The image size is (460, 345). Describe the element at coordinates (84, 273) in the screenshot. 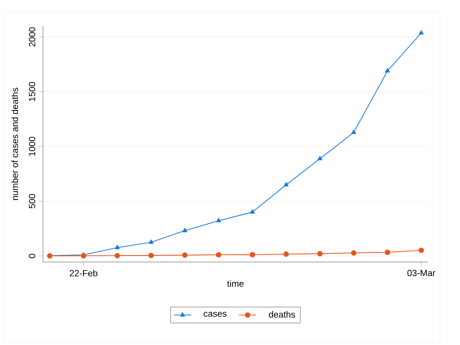

I see `x-tick-label: 22-Feb` at that location.